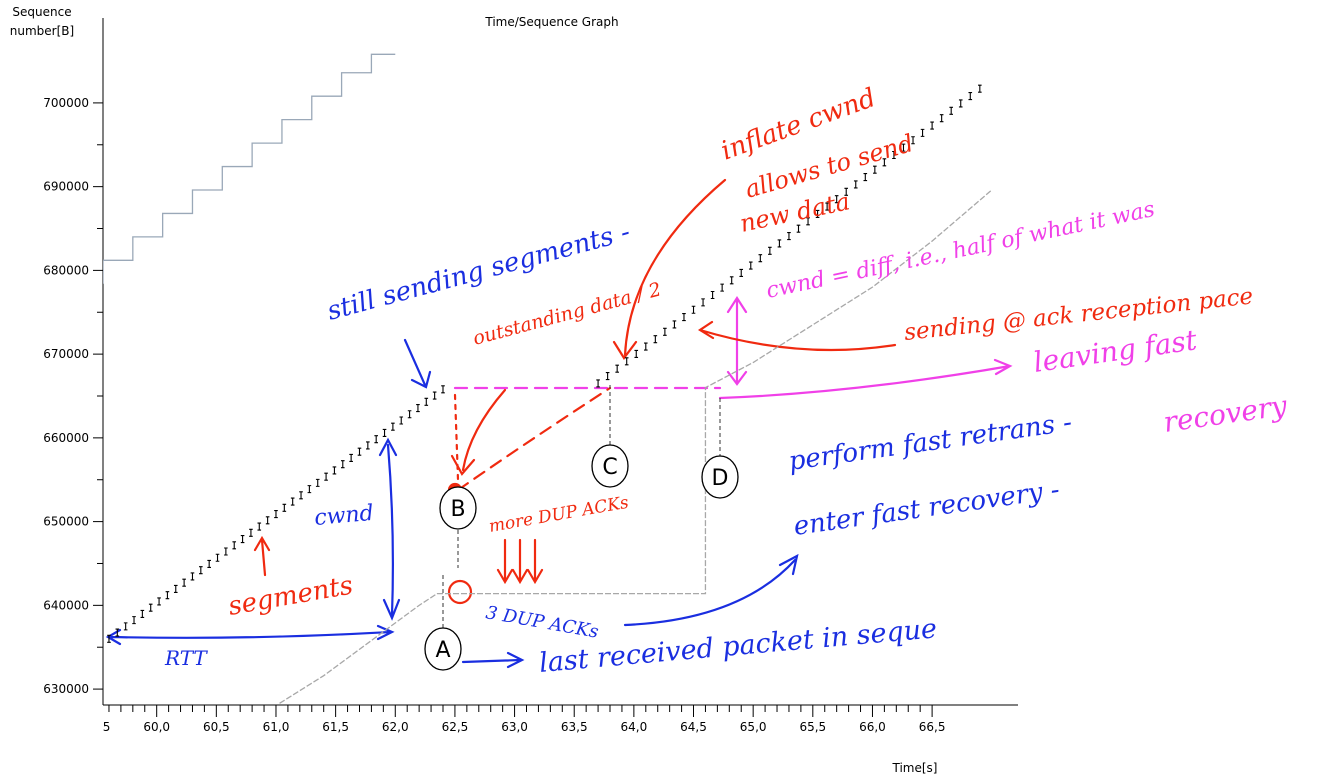 This screenshot has height=778, width=1319. Describe the element at coordinates (551, 22) in the screenshot. I see `chart-title: Time/Sequence Graph` at that location.